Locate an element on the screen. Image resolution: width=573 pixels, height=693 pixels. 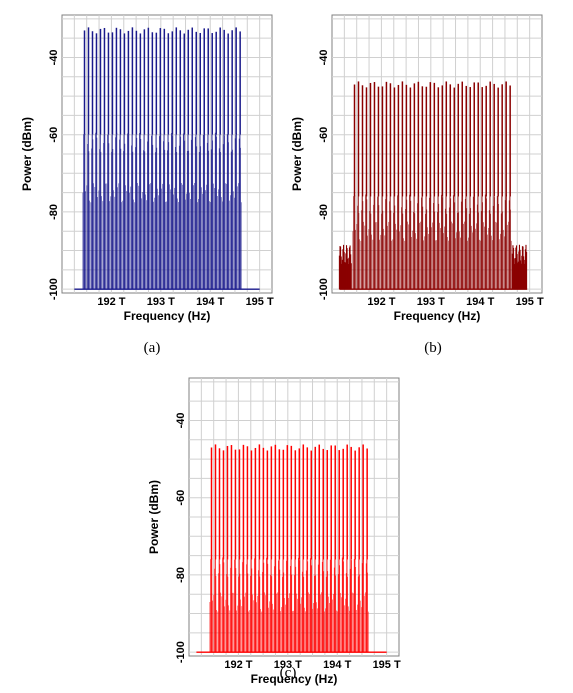
spectrum-series is located at coordinates (167, 158).